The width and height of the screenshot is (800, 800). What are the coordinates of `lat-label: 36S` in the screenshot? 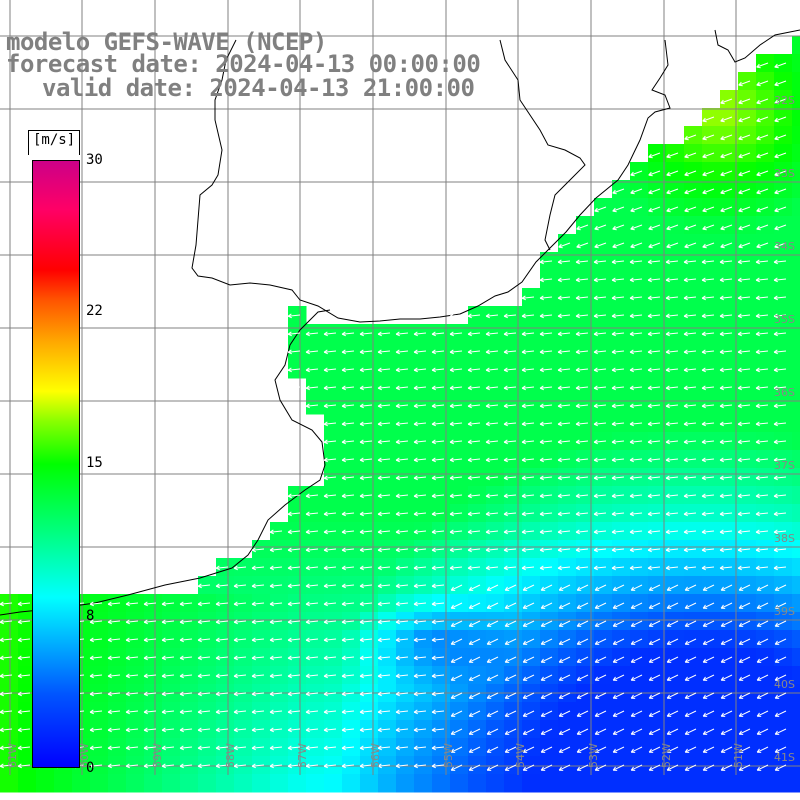 It's located at (784, 392).